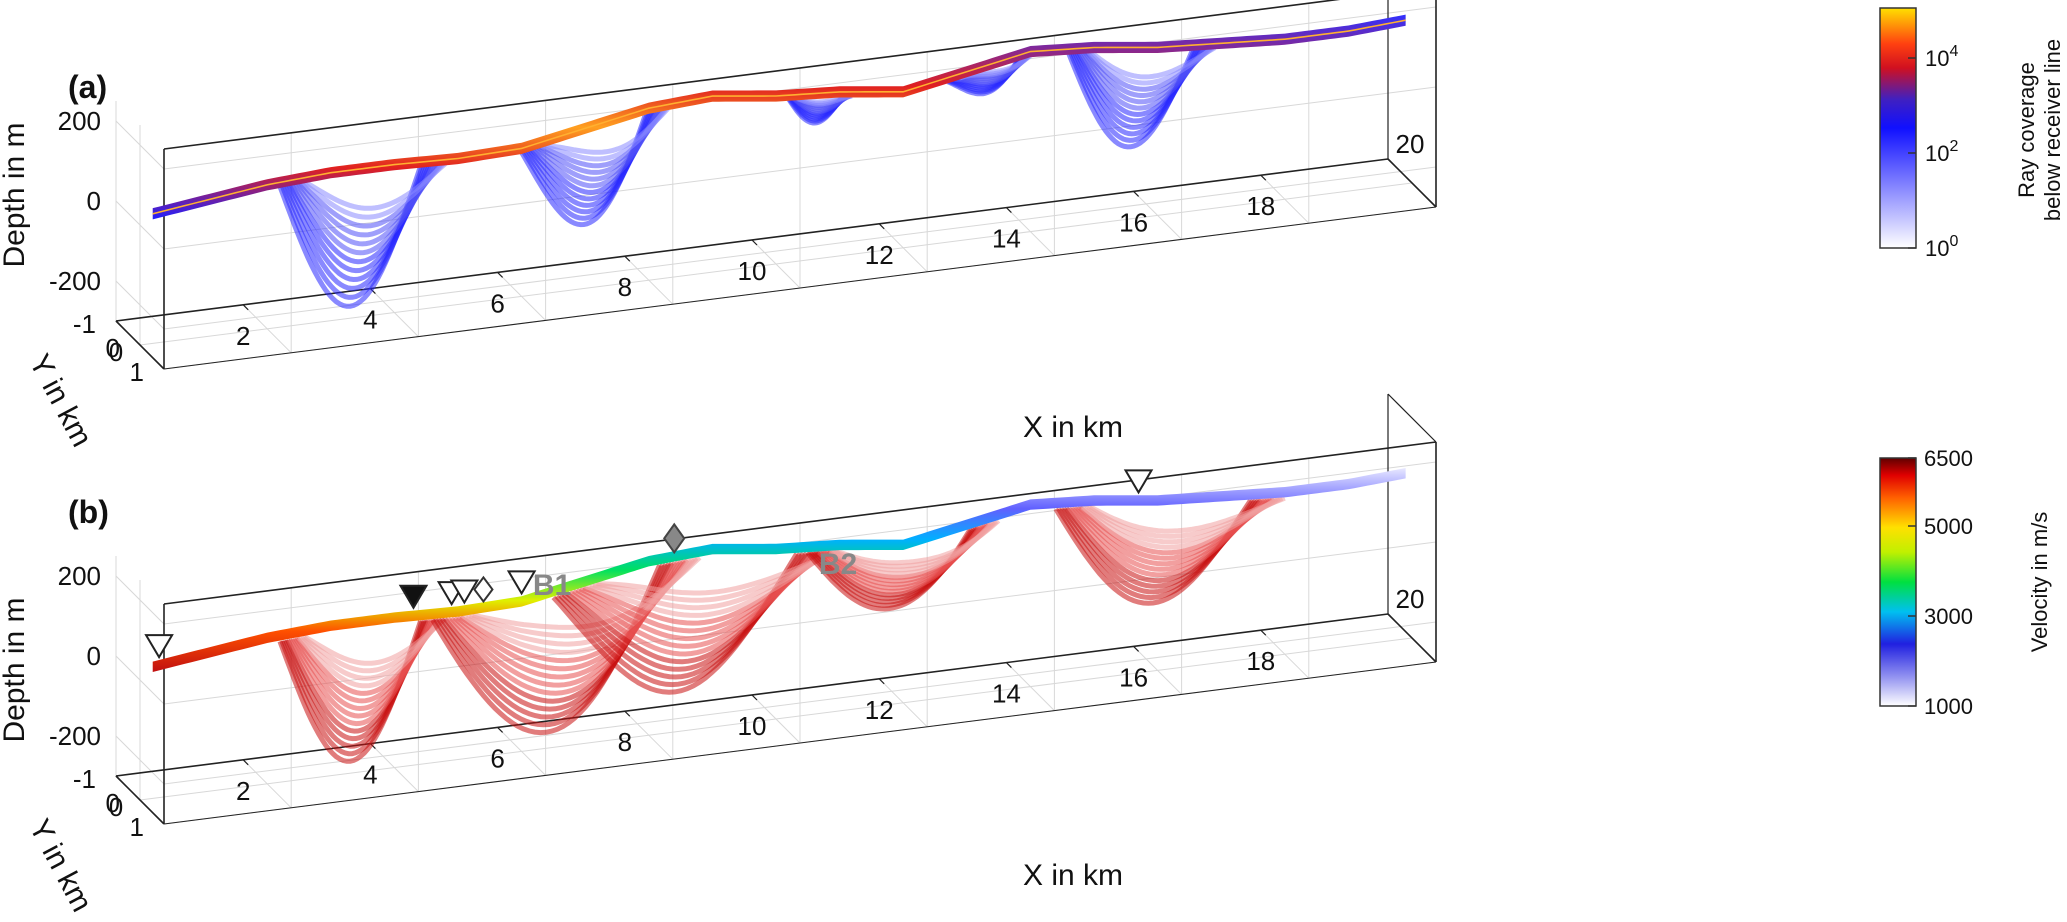 Image resolution: width=2067 pixels, height=922 pixels. I want to click on colorbar-label: Velocity in m/s, so click(2039, 582).